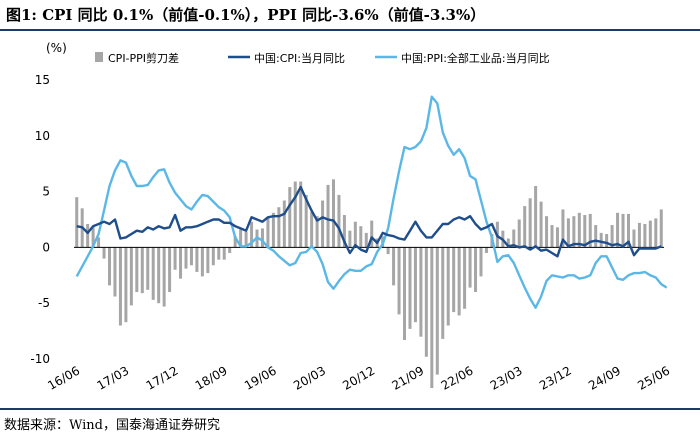 This screenshot has height=438, width=700. Describe the element at coordinates (604, 377) in the screenshot. I see `x-tick-label: 24/09` at that location.